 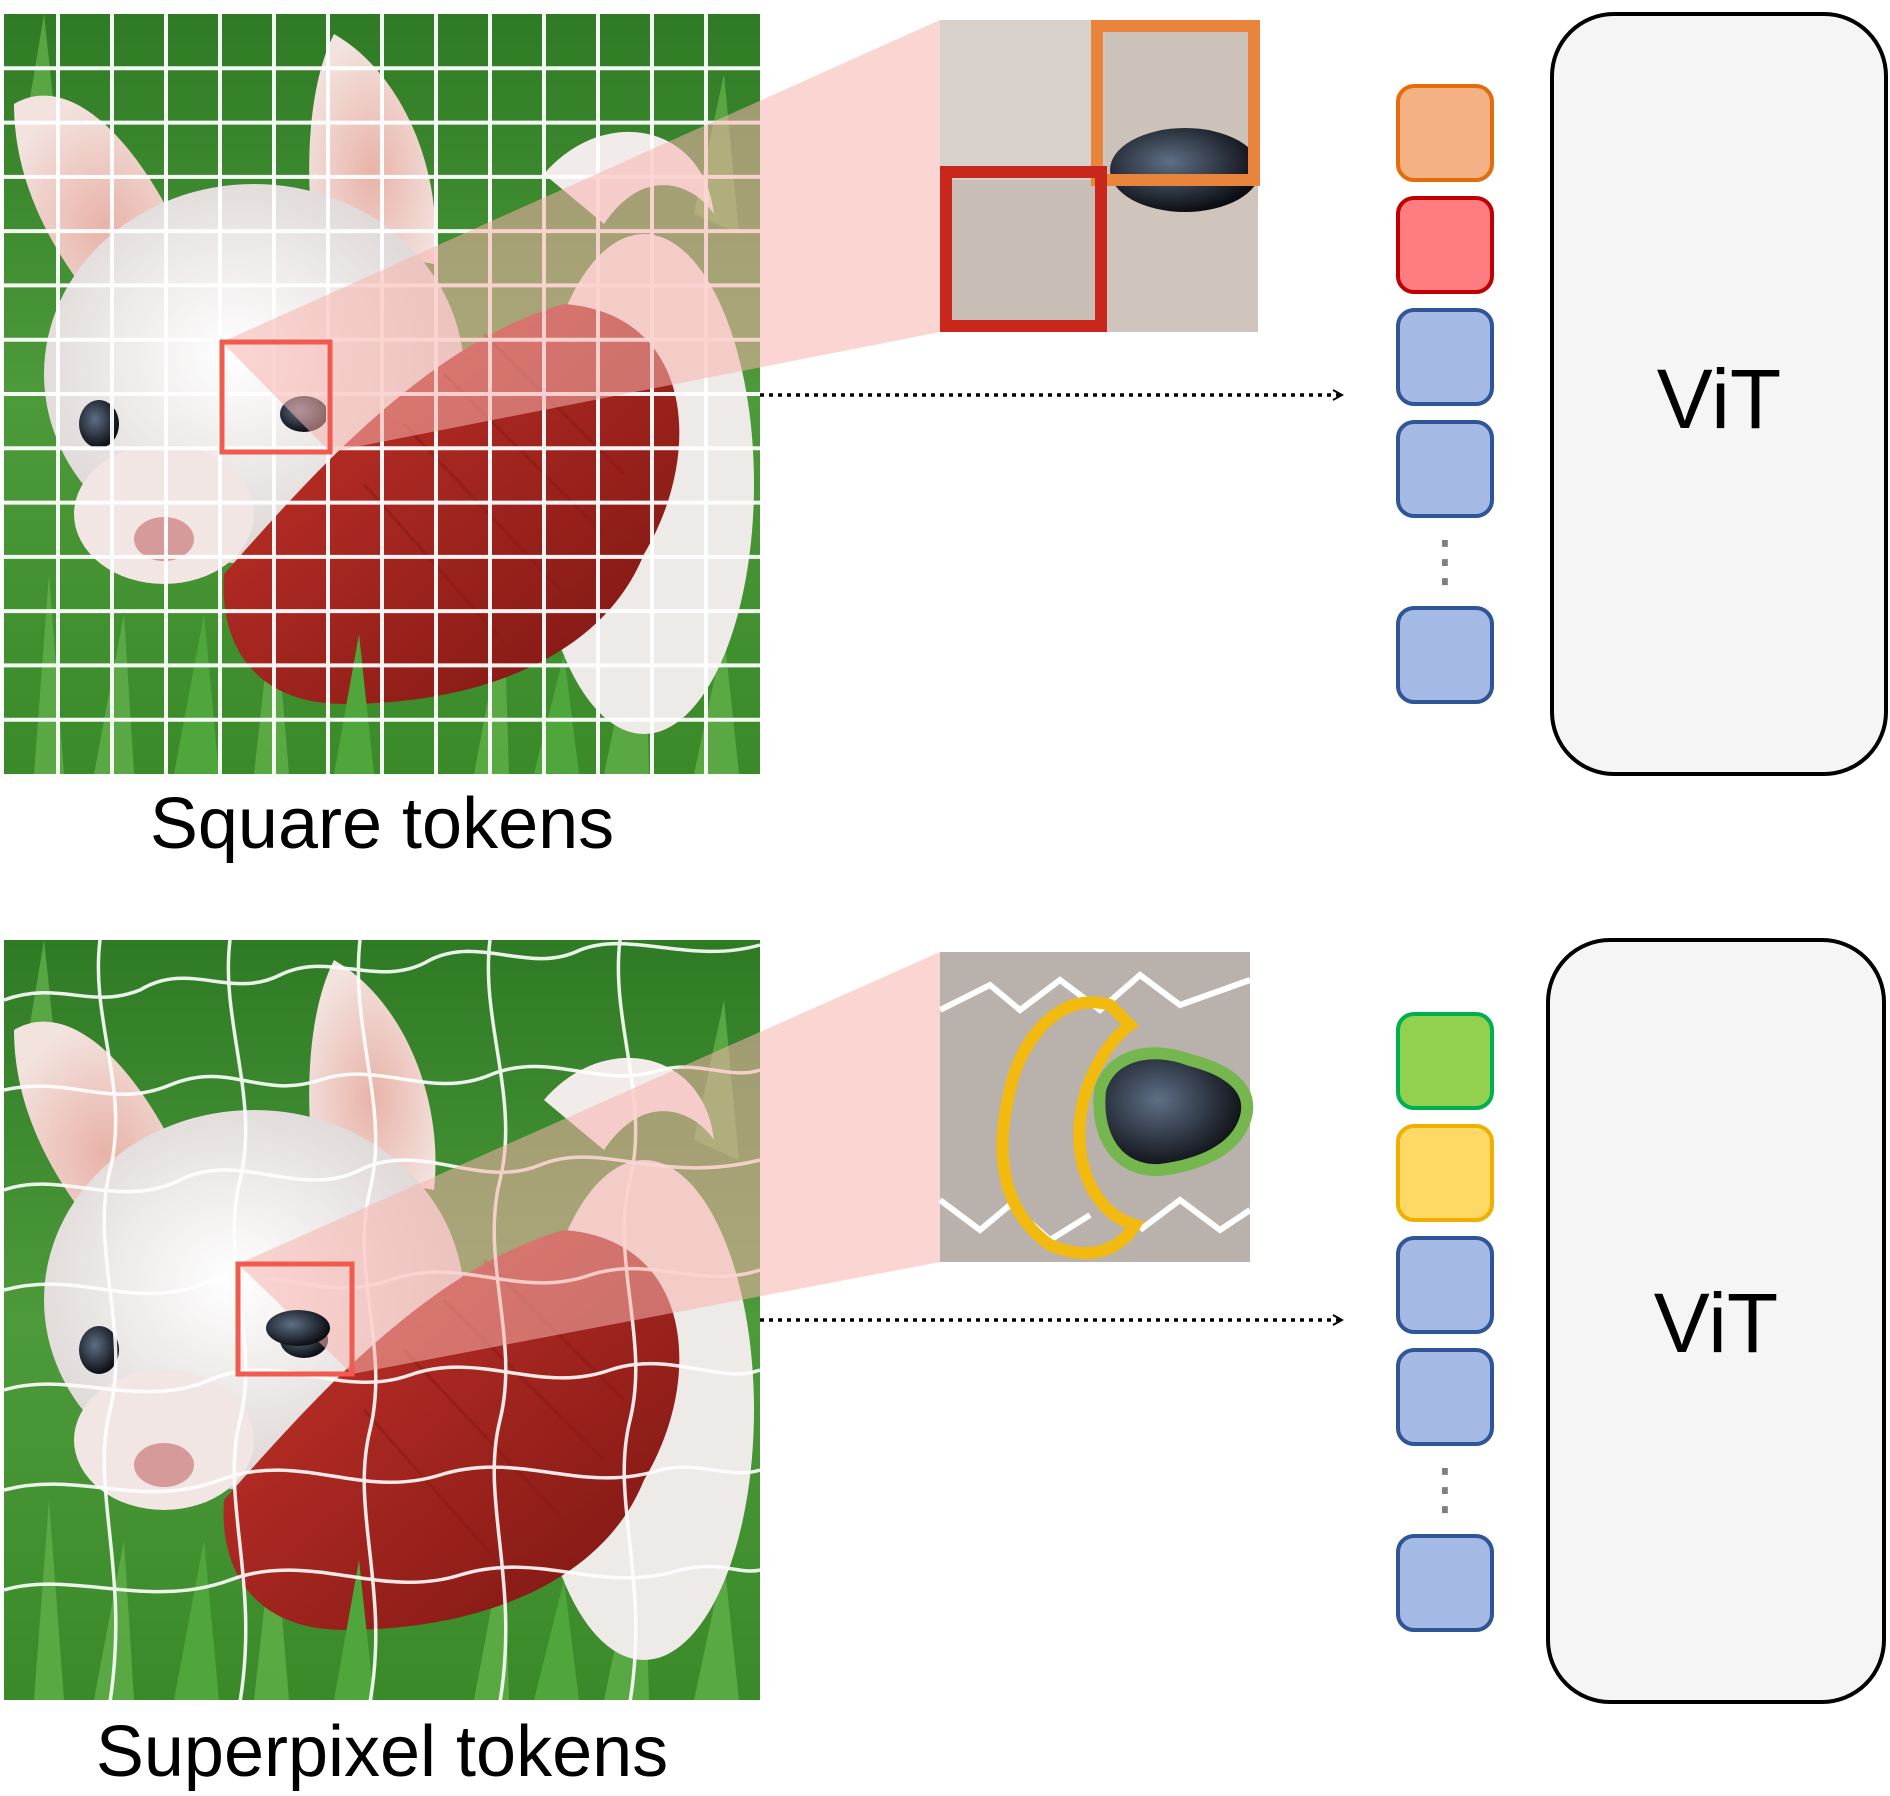 What do you see at coordinates (276, 397) in the screenshot?
I see `selected-patch-box` at bounding box center [276, 397].